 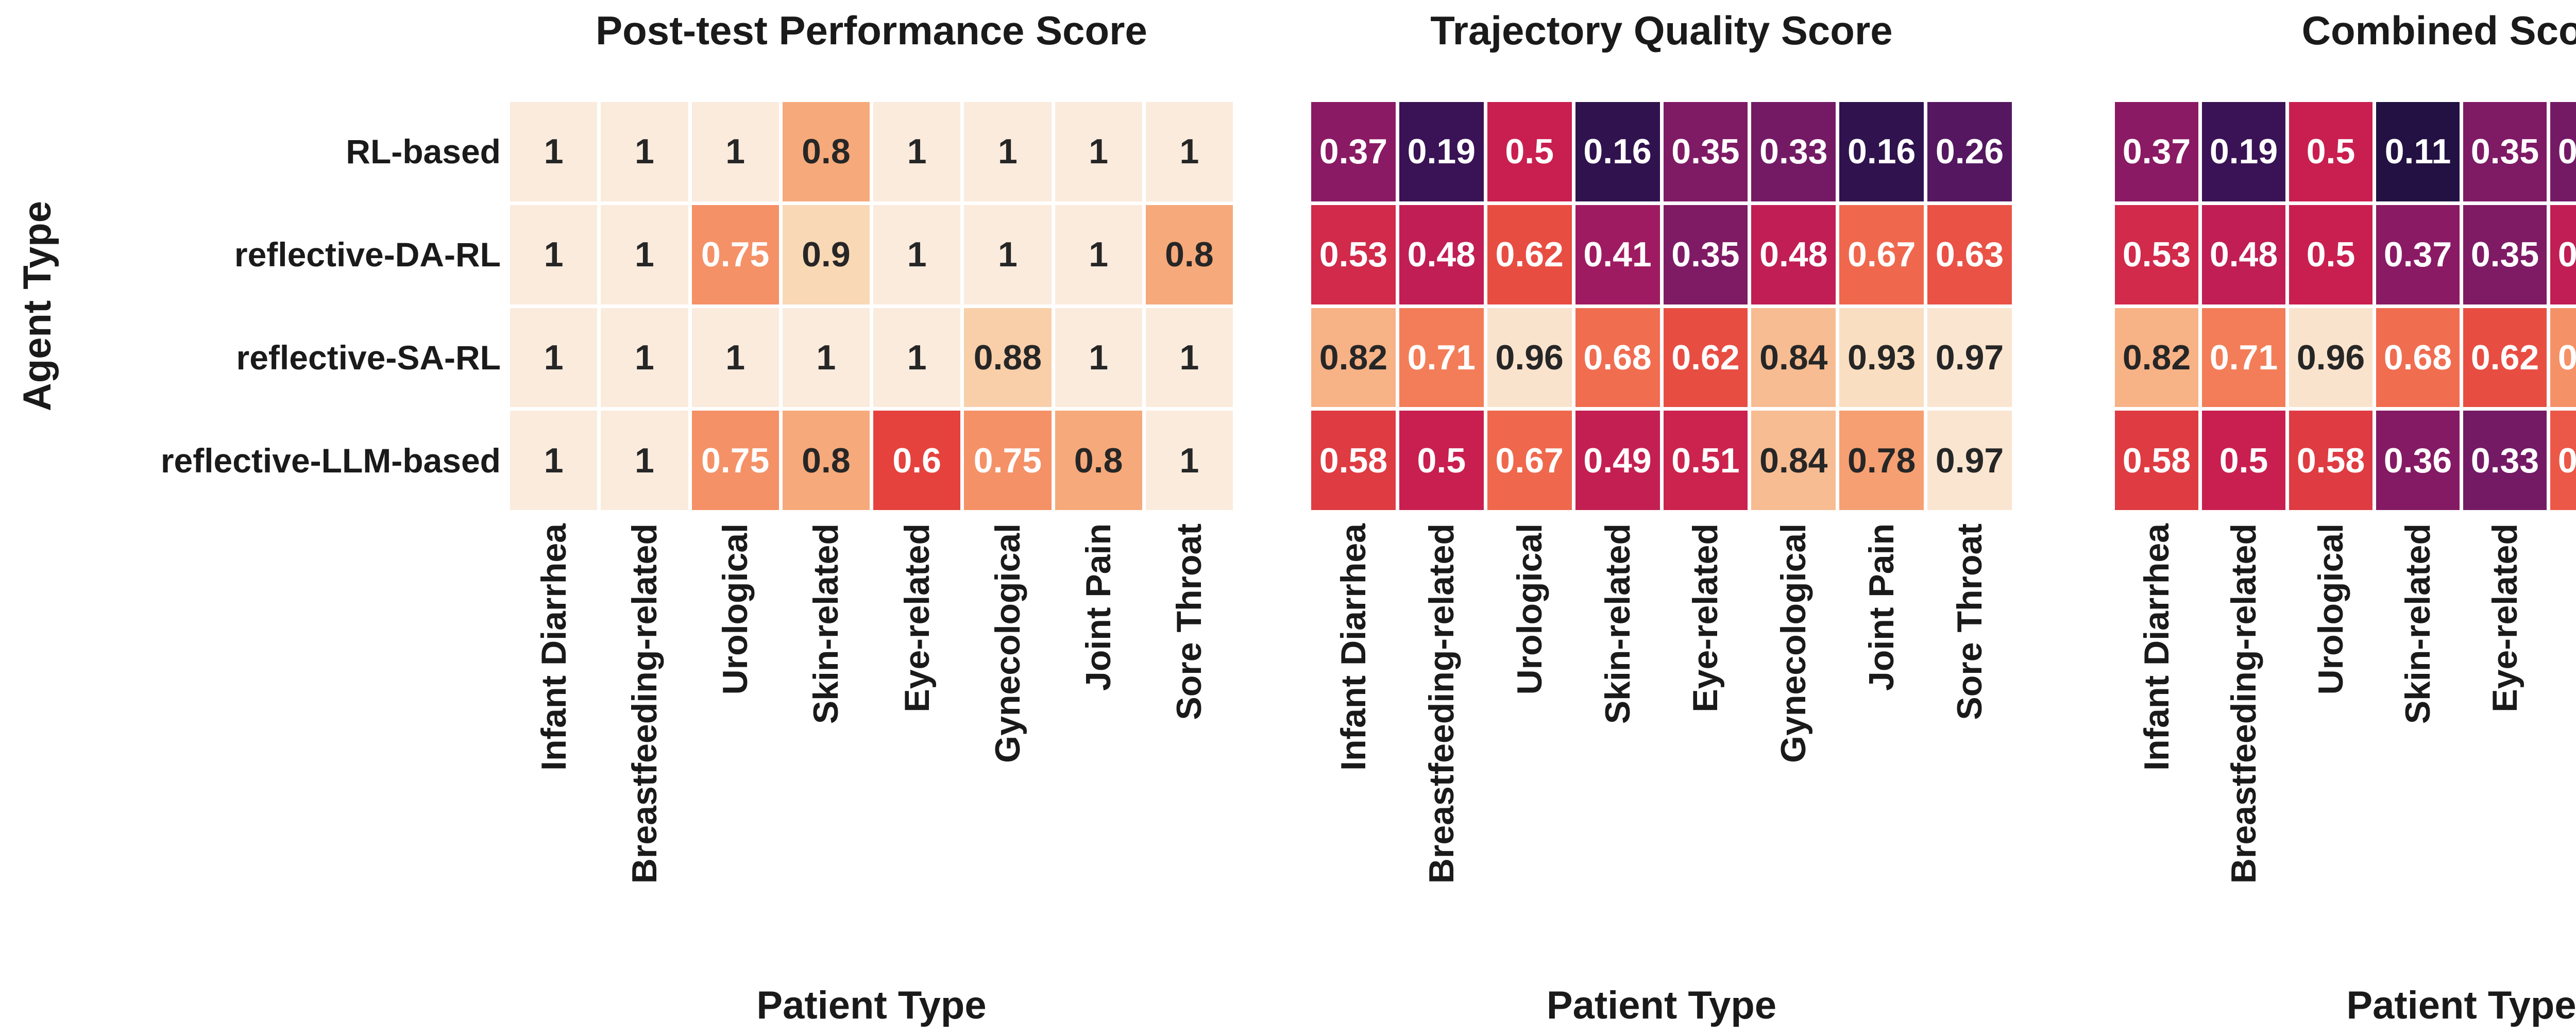 What do you see at coordinates (735, 753) in the screenshot?
I see `column-label-cell: Urological` at bounding box center [735, 753].